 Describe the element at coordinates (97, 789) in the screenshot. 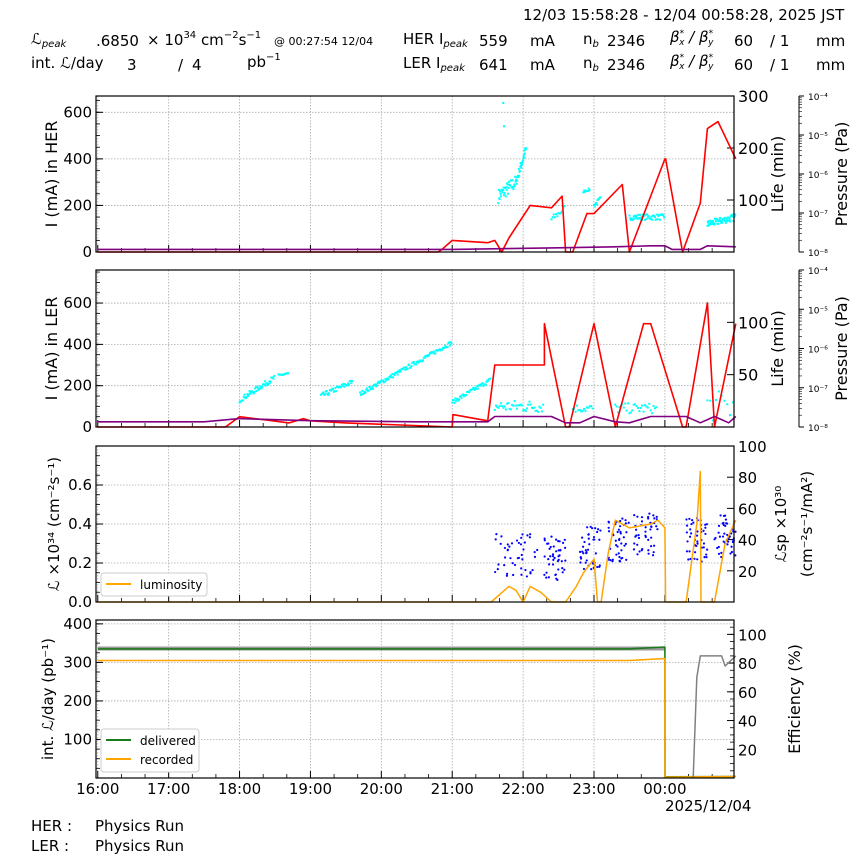

I see `x-tick-label: 16:00` at that location.